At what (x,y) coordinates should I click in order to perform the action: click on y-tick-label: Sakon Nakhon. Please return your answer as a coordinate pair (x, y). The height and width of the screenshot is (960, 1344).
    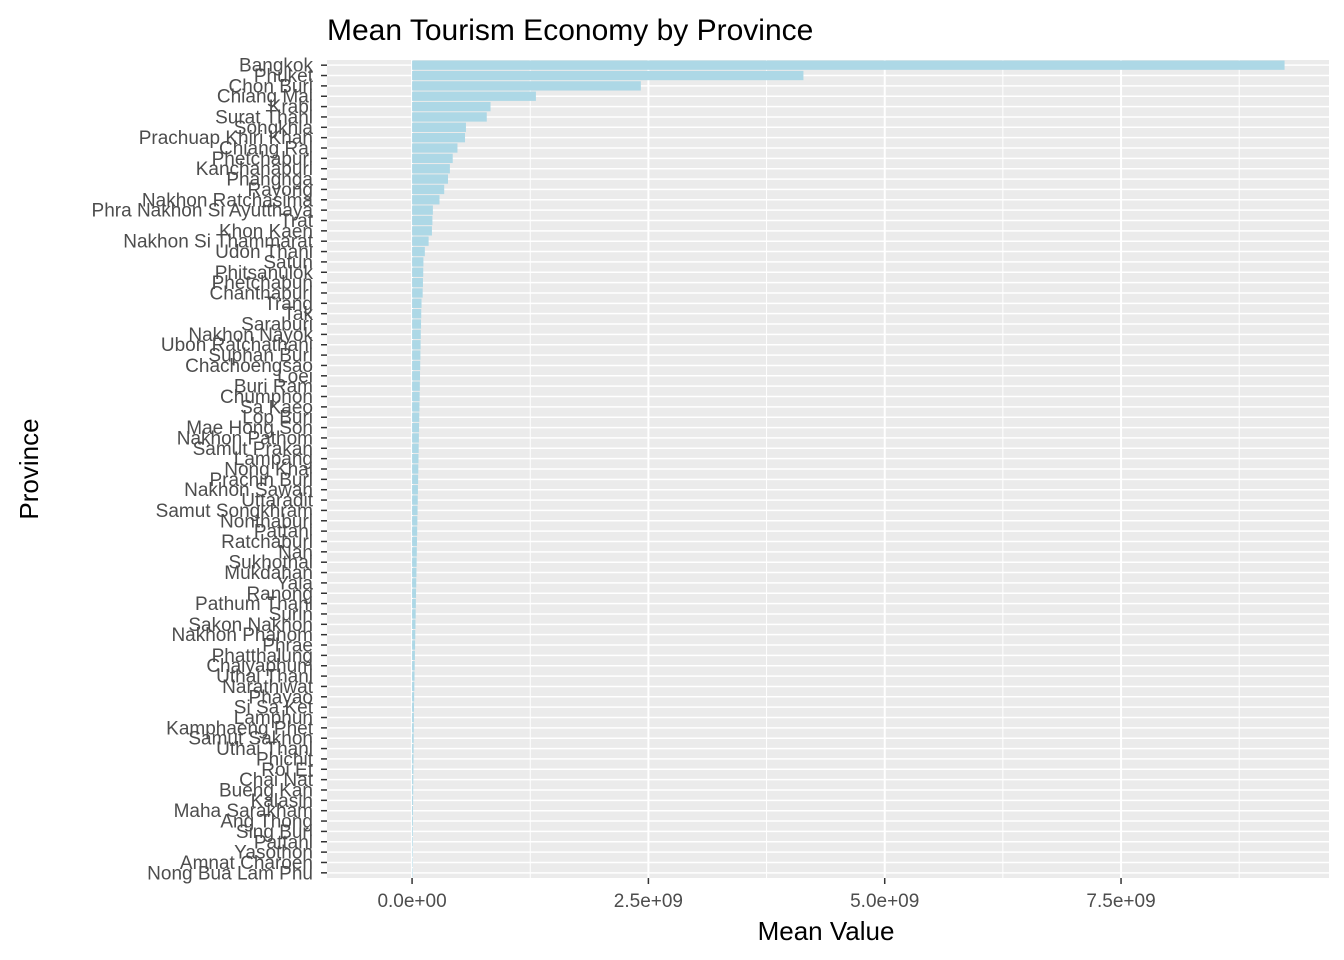
    Looking at the image, I should click on (250, 625).